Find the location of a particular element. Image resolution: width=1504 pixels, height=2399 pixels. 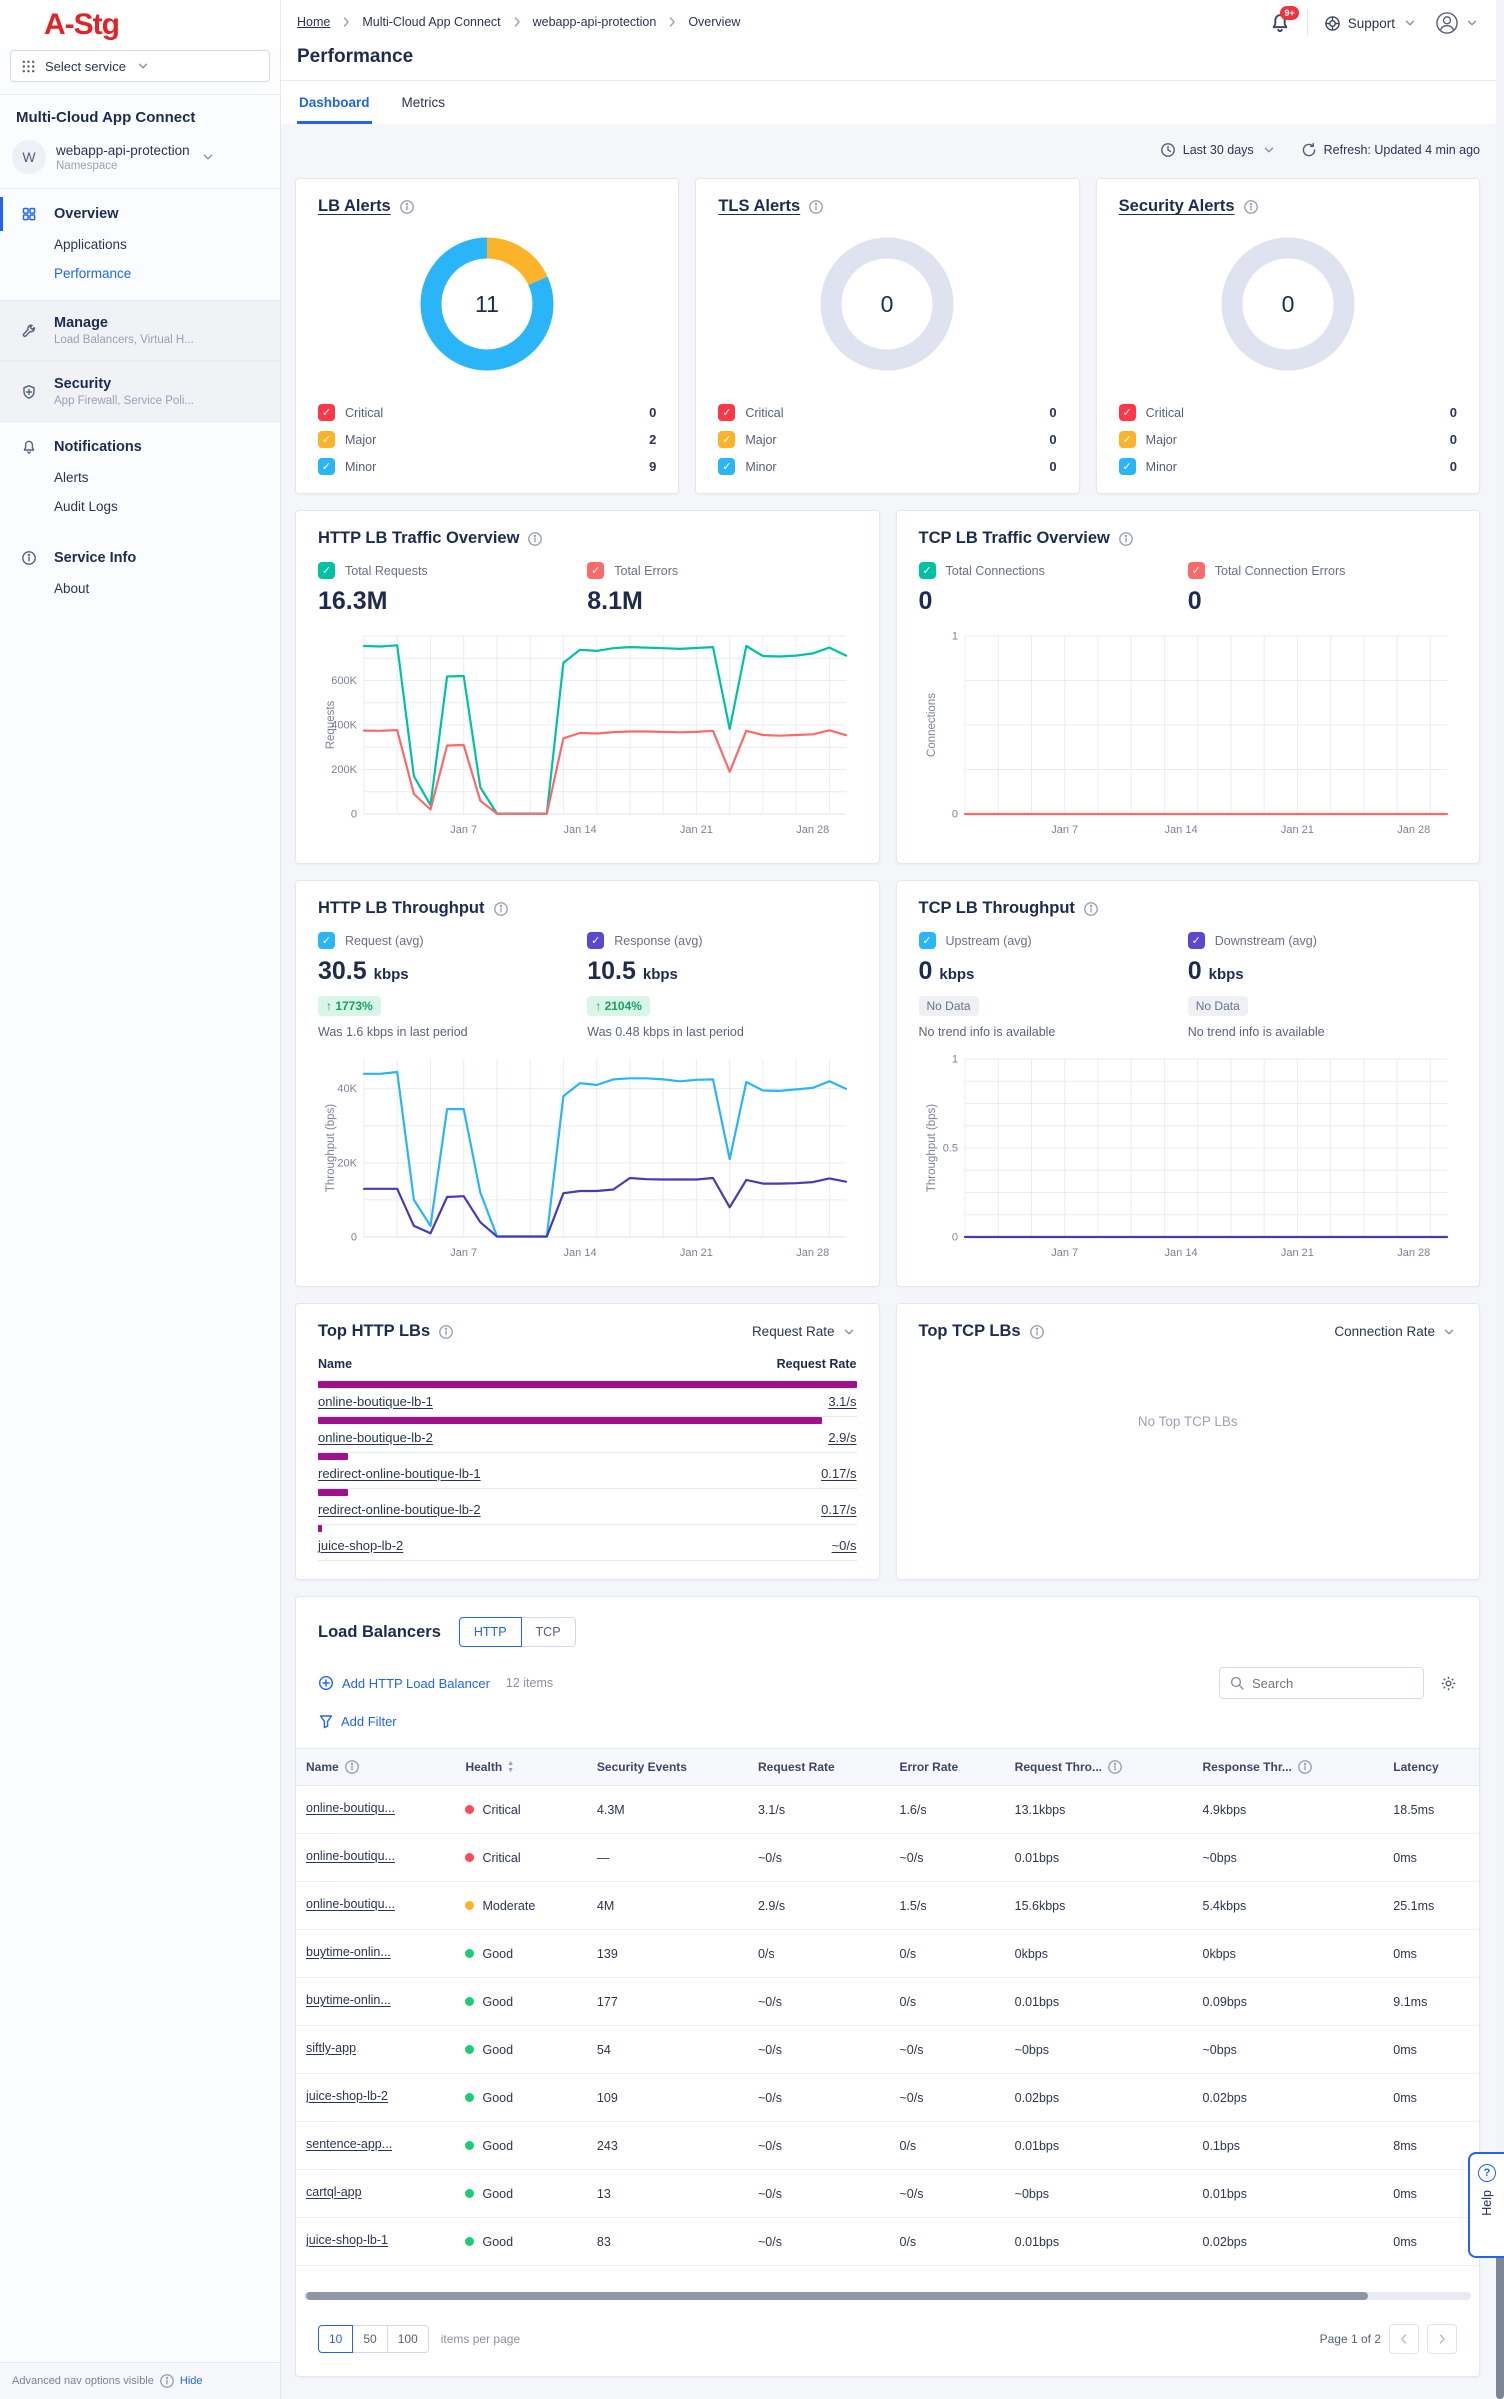

lb-name-link: redirect-online-boutique-lb-2 is located at coordinates (399, 1509).